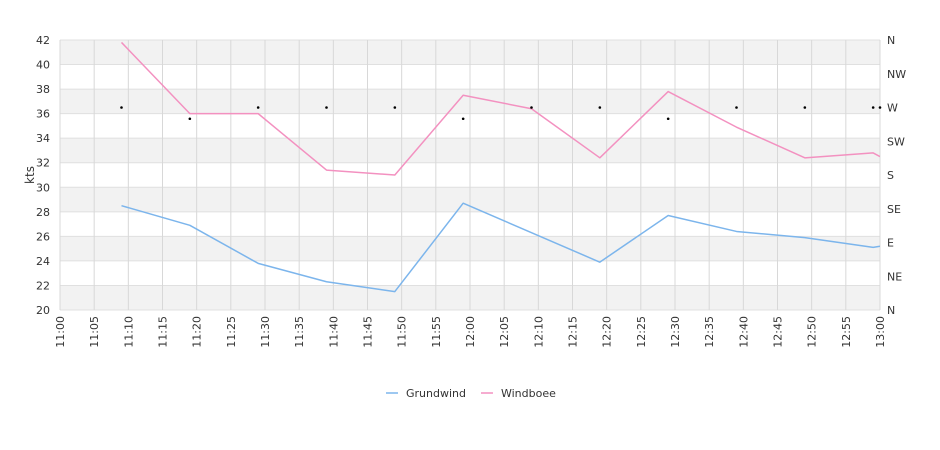  What do you see at coordinates (504, 332) in the screenshot?
I see `x-tick-label: 12:05` at bounding box center [504, 332].